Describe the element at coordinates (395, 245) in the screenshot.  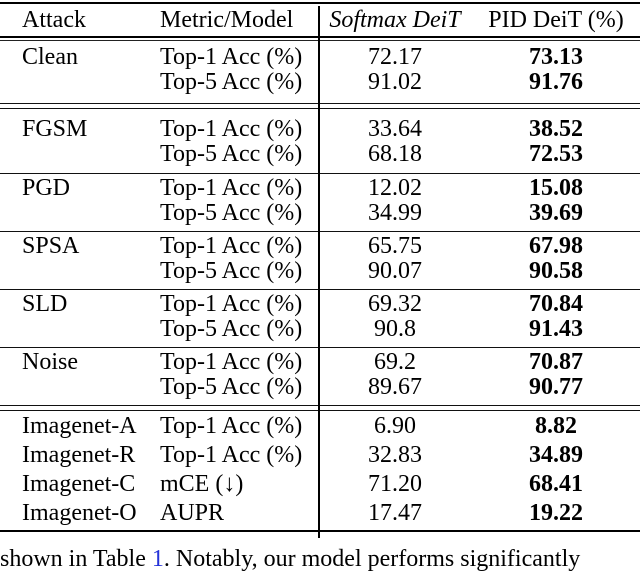
I see `cell-softmax: 65.75` at that location.